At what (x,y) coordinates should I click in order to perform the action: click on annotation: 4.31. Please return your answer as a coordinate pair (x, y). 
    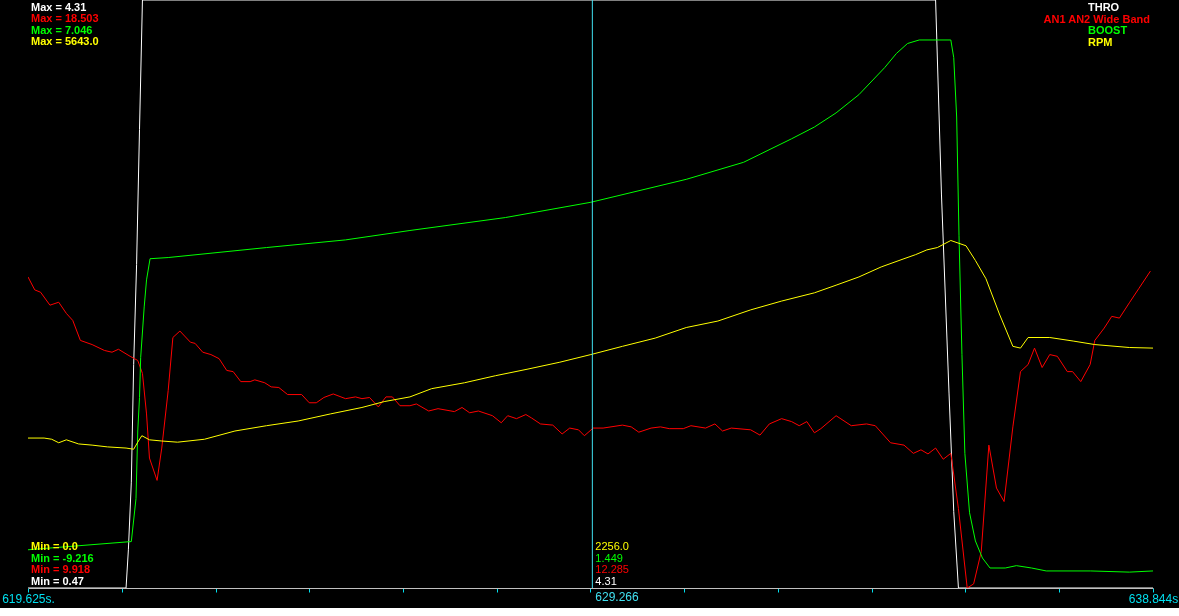
    Looking at the image, I should click on (606, 580).